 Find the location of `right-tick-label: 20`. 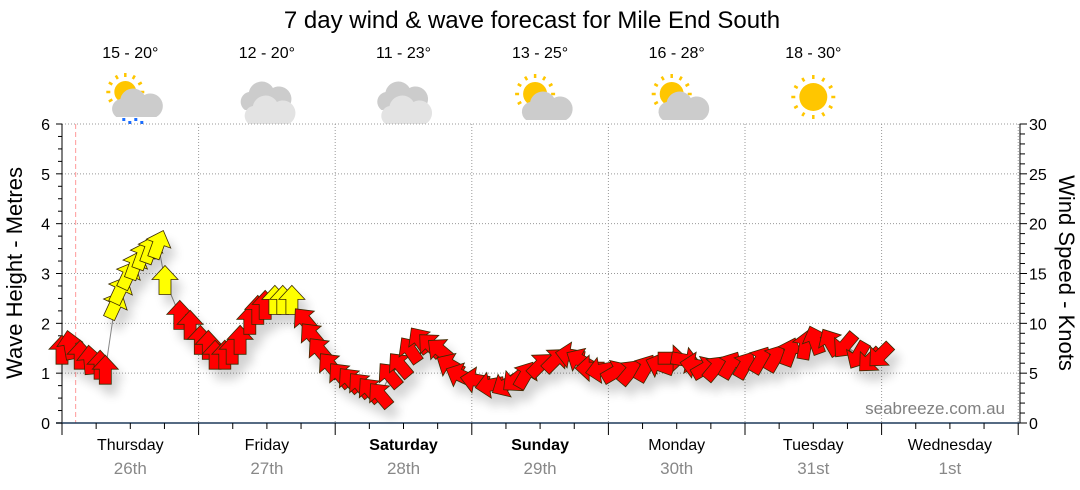

right-tick-label: 20 is located at coordinates (1038, 225).